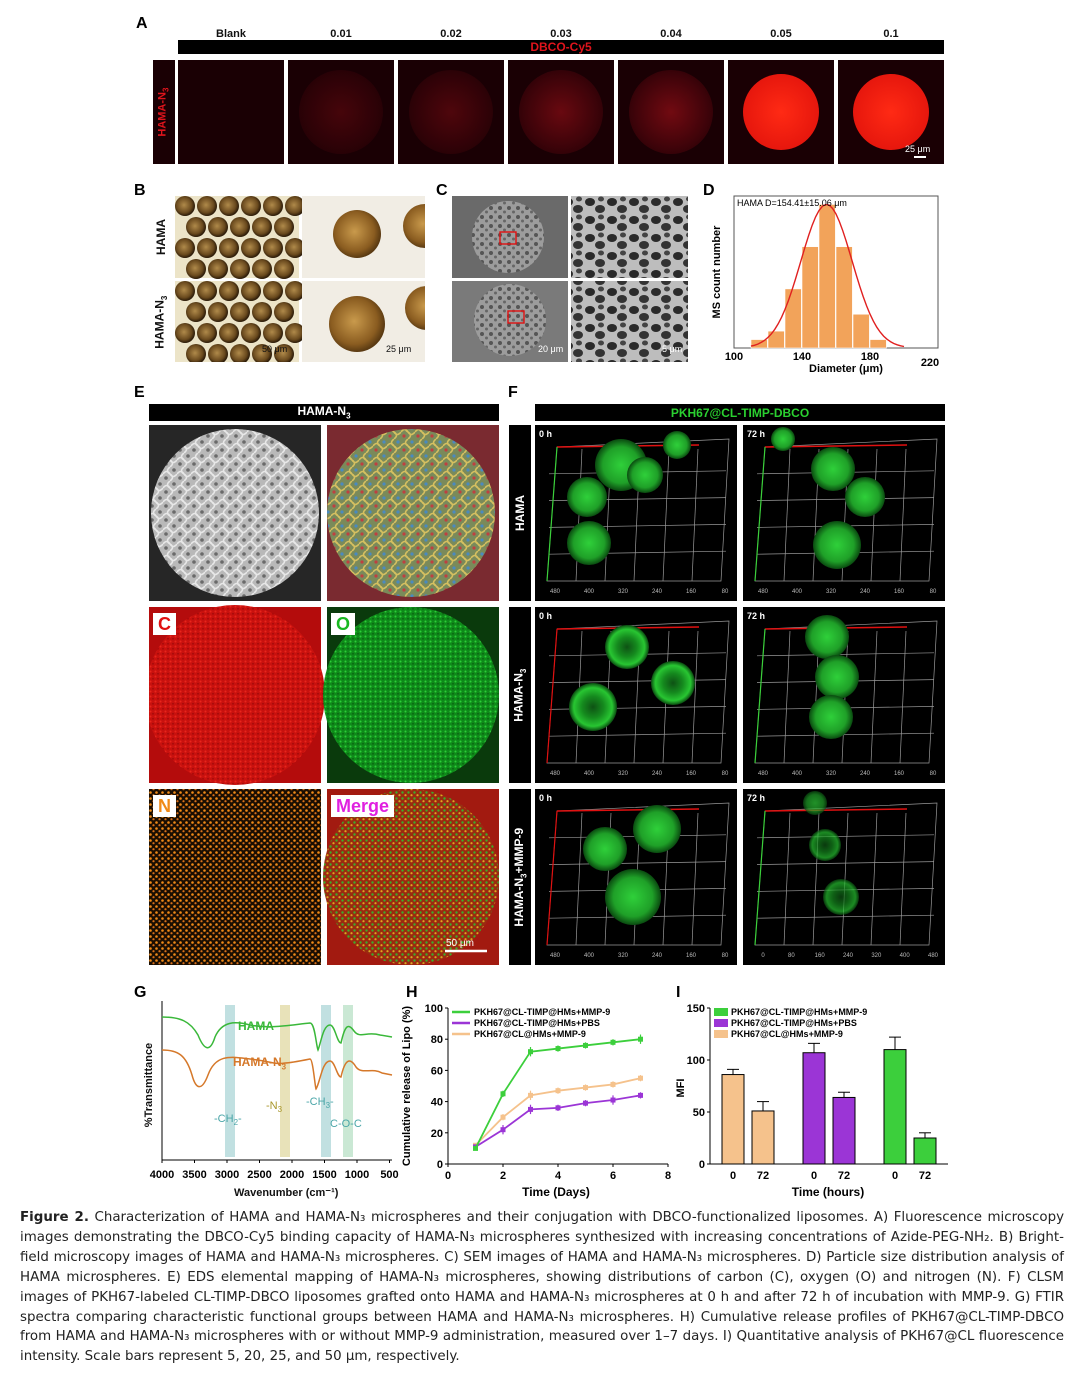  Describe the element at coordinates (274, 1107) in the screenshot. I see `panel-g-annot-n3: -N3` at that location.